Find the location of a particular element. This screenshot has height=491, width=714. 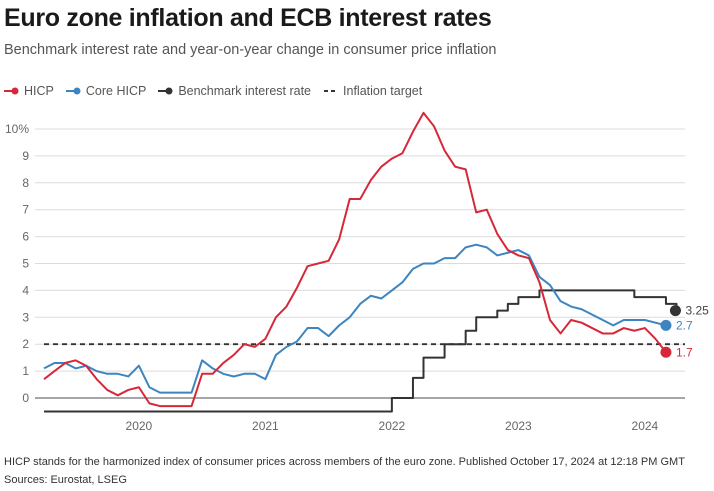

y-tick-label: 8 is located at coordinates (25, 183).